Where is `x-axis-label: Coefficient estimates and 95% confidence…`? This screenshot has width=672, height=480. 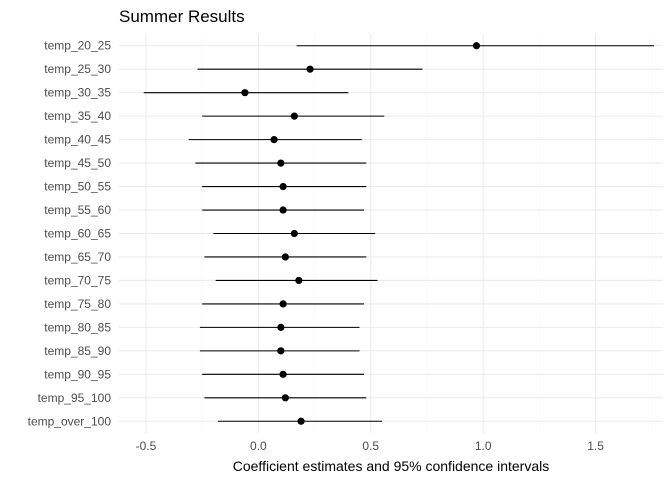 x-axis-label: Coefficient estimates and 95% confidence… is located at coordinates (391, 466).